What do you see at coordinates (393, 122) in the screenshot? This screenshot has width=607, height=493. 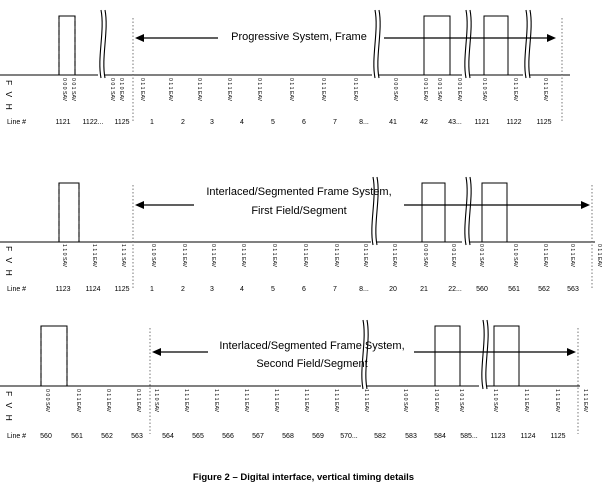 I see `line-number: 41` at bounding box center [393, 122].